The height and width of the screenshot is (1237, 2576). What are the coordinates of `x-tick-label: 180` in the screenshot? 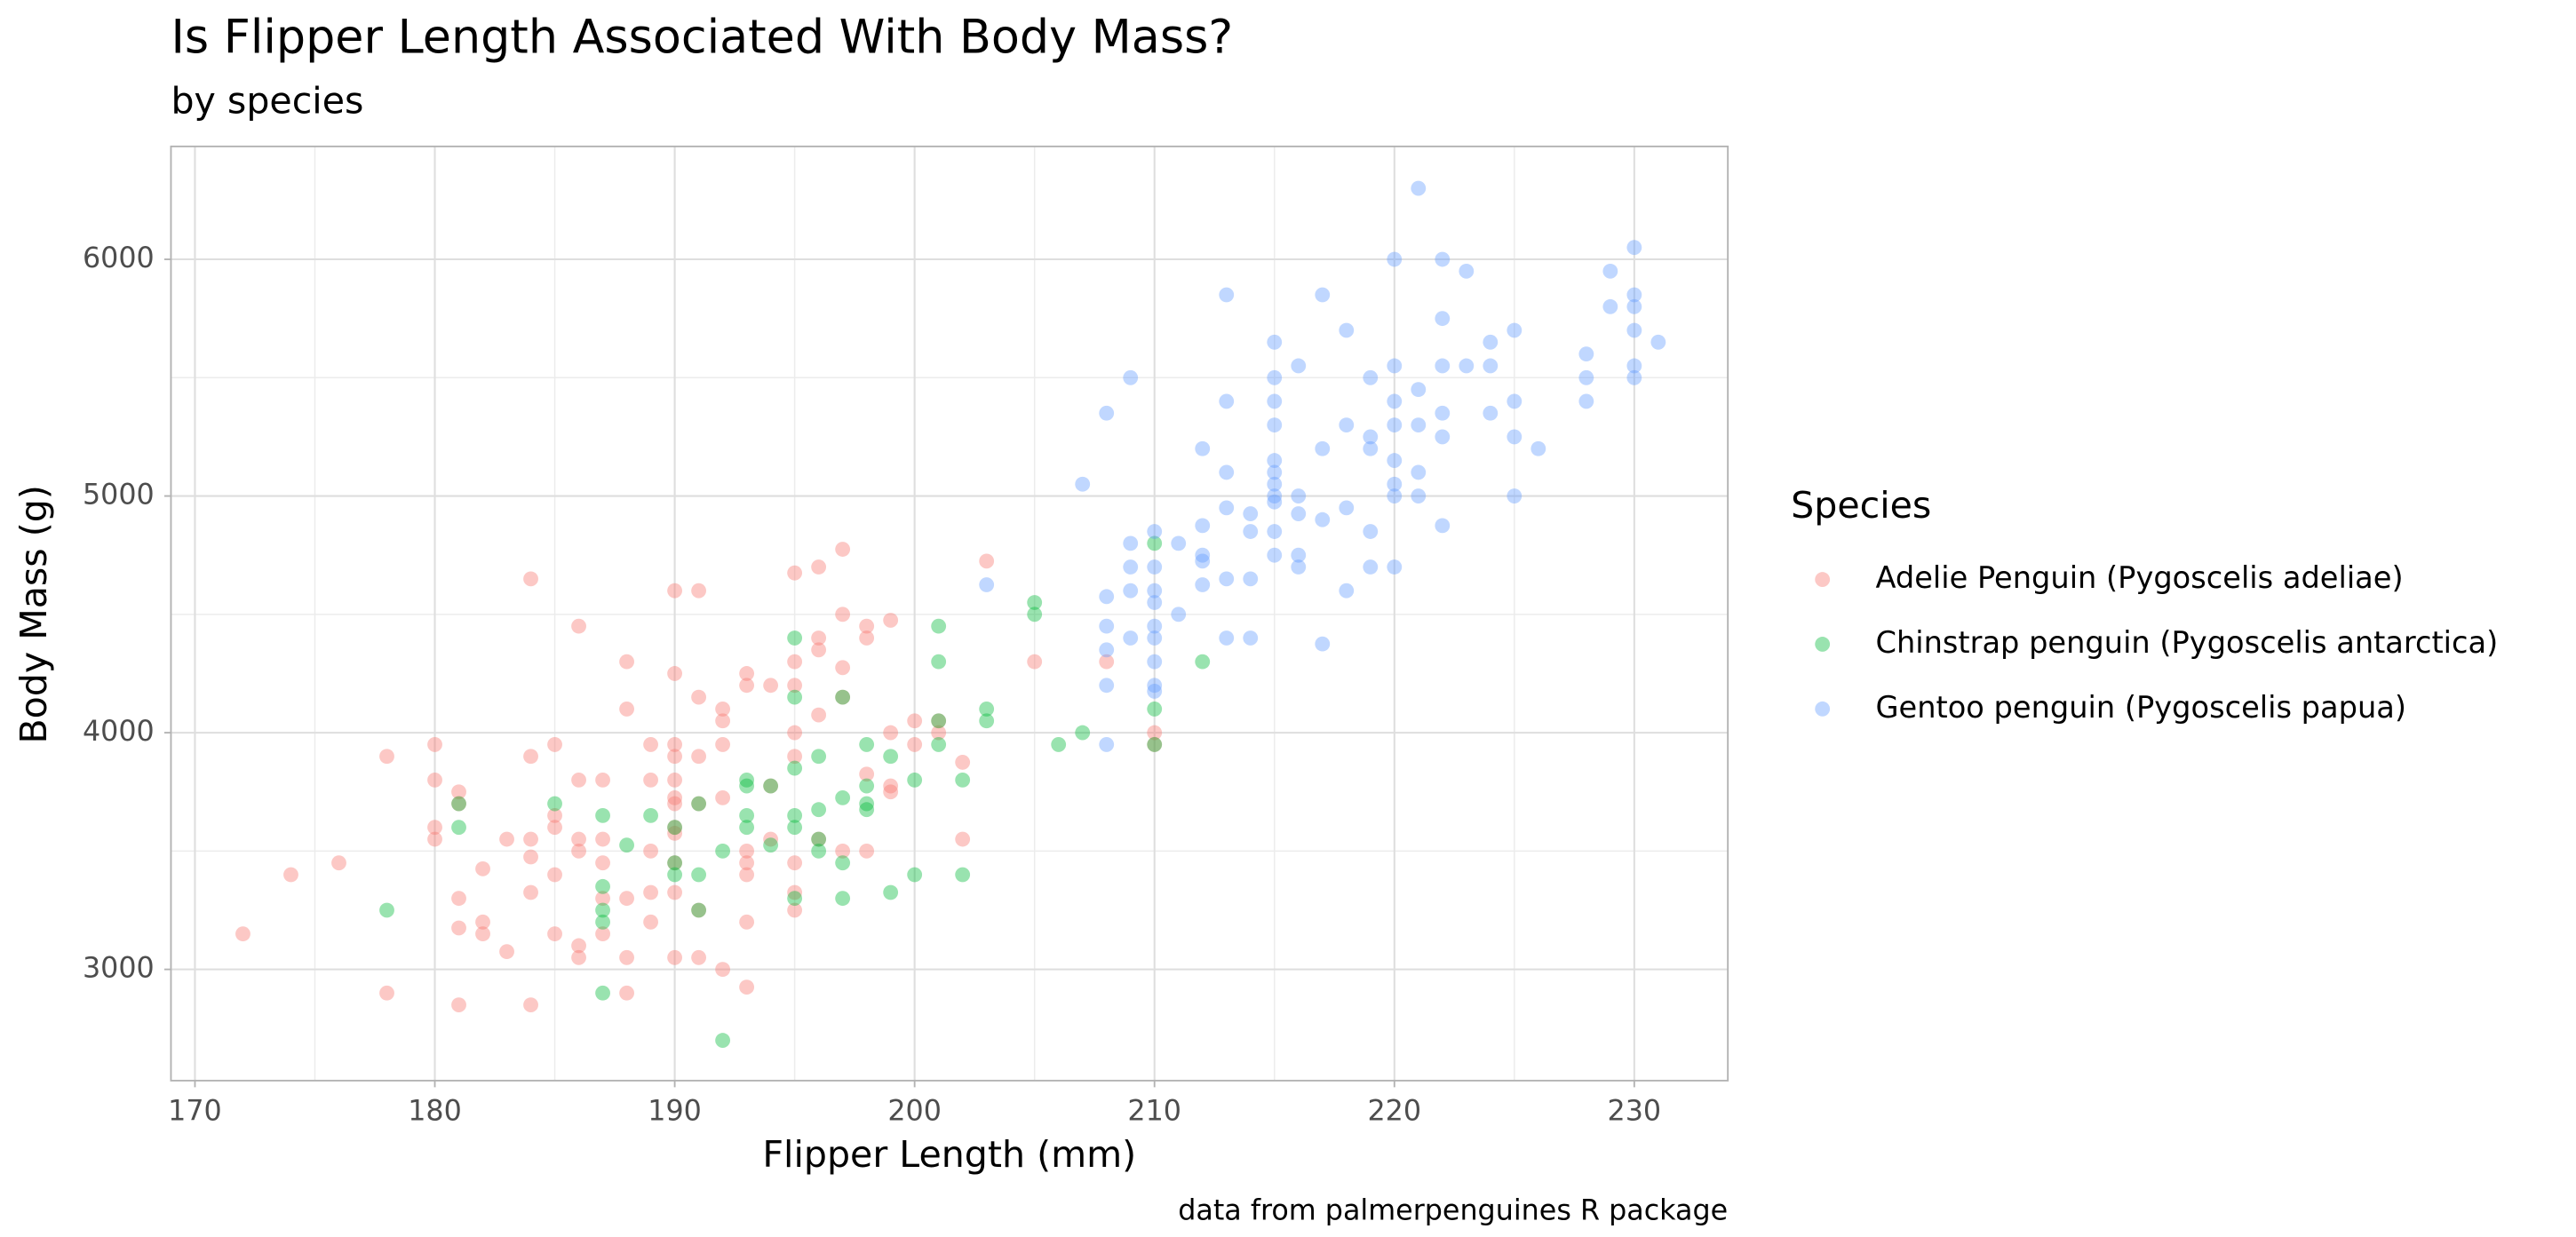 It's located at (435, 1111).